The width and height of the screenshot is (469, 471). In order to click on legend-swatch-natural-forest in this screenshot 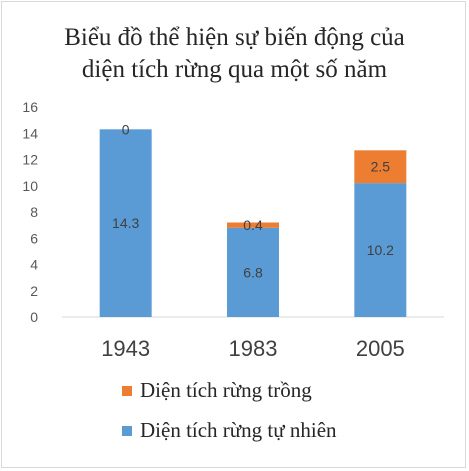, I will do `click(127, 430)`.